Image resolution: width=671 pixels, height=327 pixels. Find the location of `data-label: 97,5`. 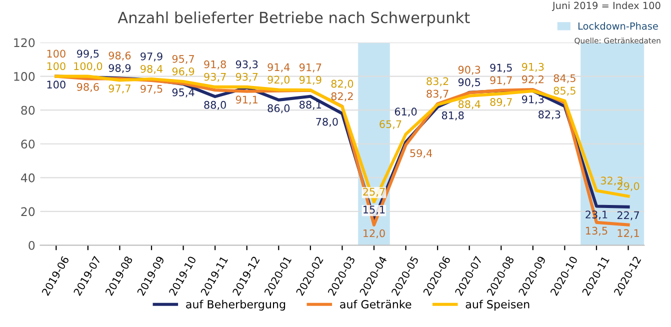

data-label: 97,5 is located at coordinates (151, 89).